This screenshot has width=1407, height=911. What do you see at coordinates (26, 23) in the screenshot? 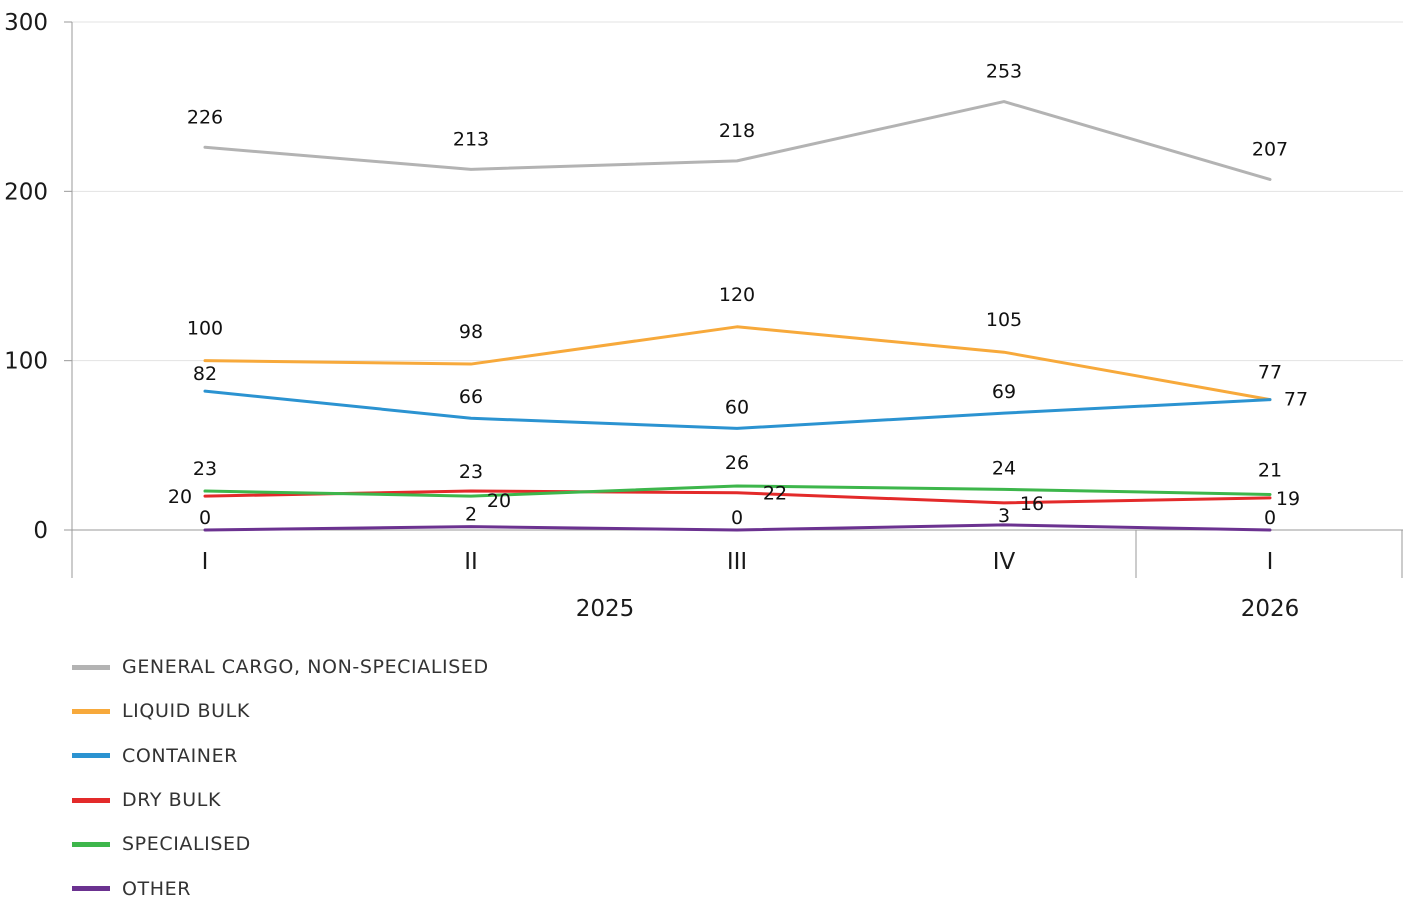
I see `y-tick-label: 300` at bounding box center [26, 23].